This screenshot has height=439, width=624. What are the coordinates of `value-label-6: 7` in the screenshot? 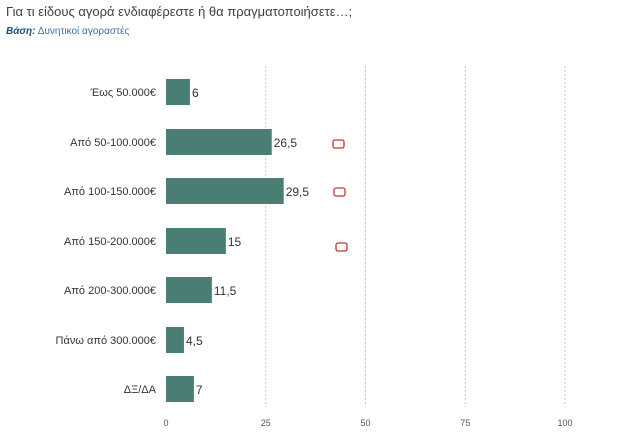 It's located at (199, 390).